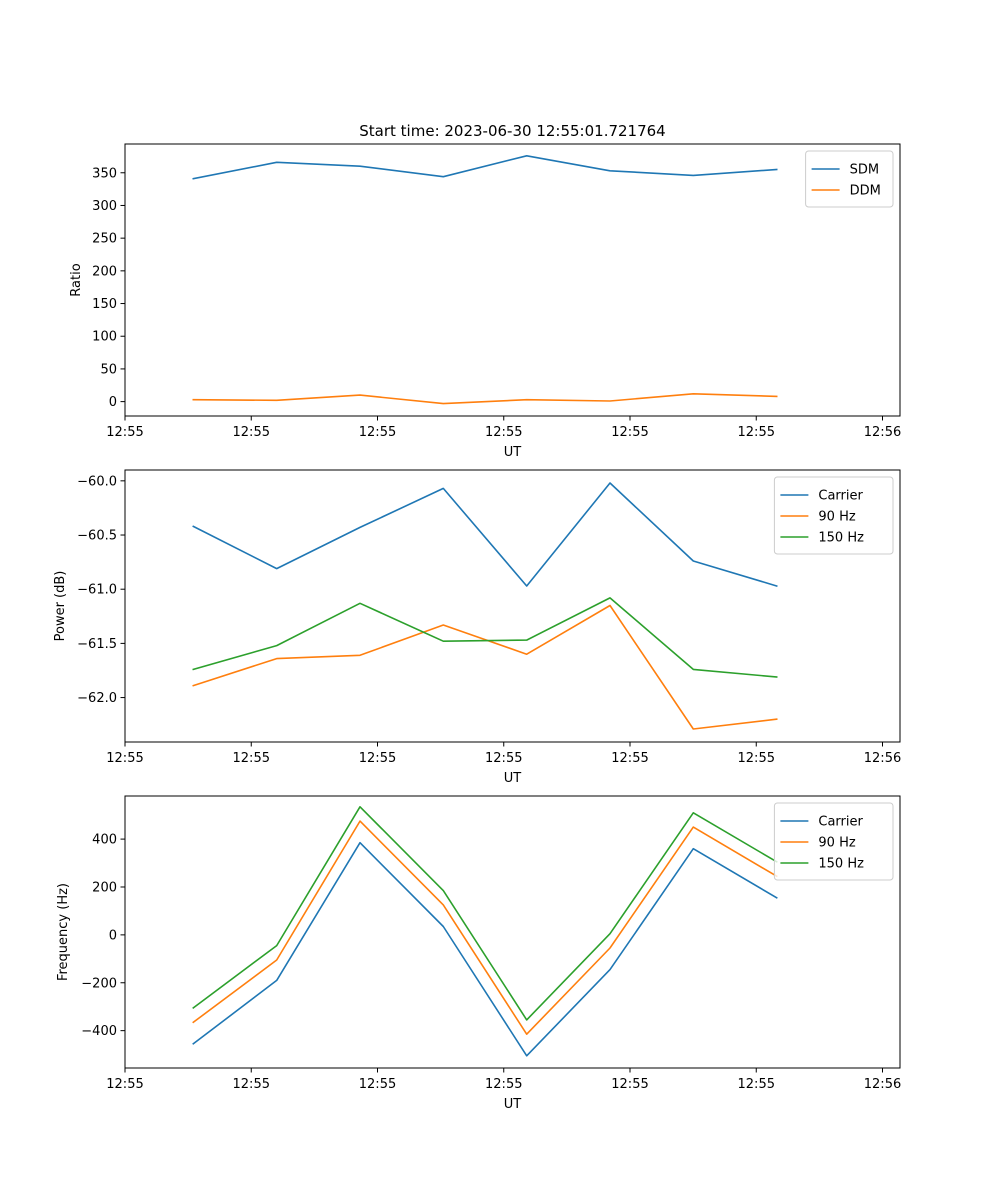 The image size is (1000, 1200). Describe the element at coordinates (97, 536) in the screenshot. I see `y-tick-label: −60.5` at that location.